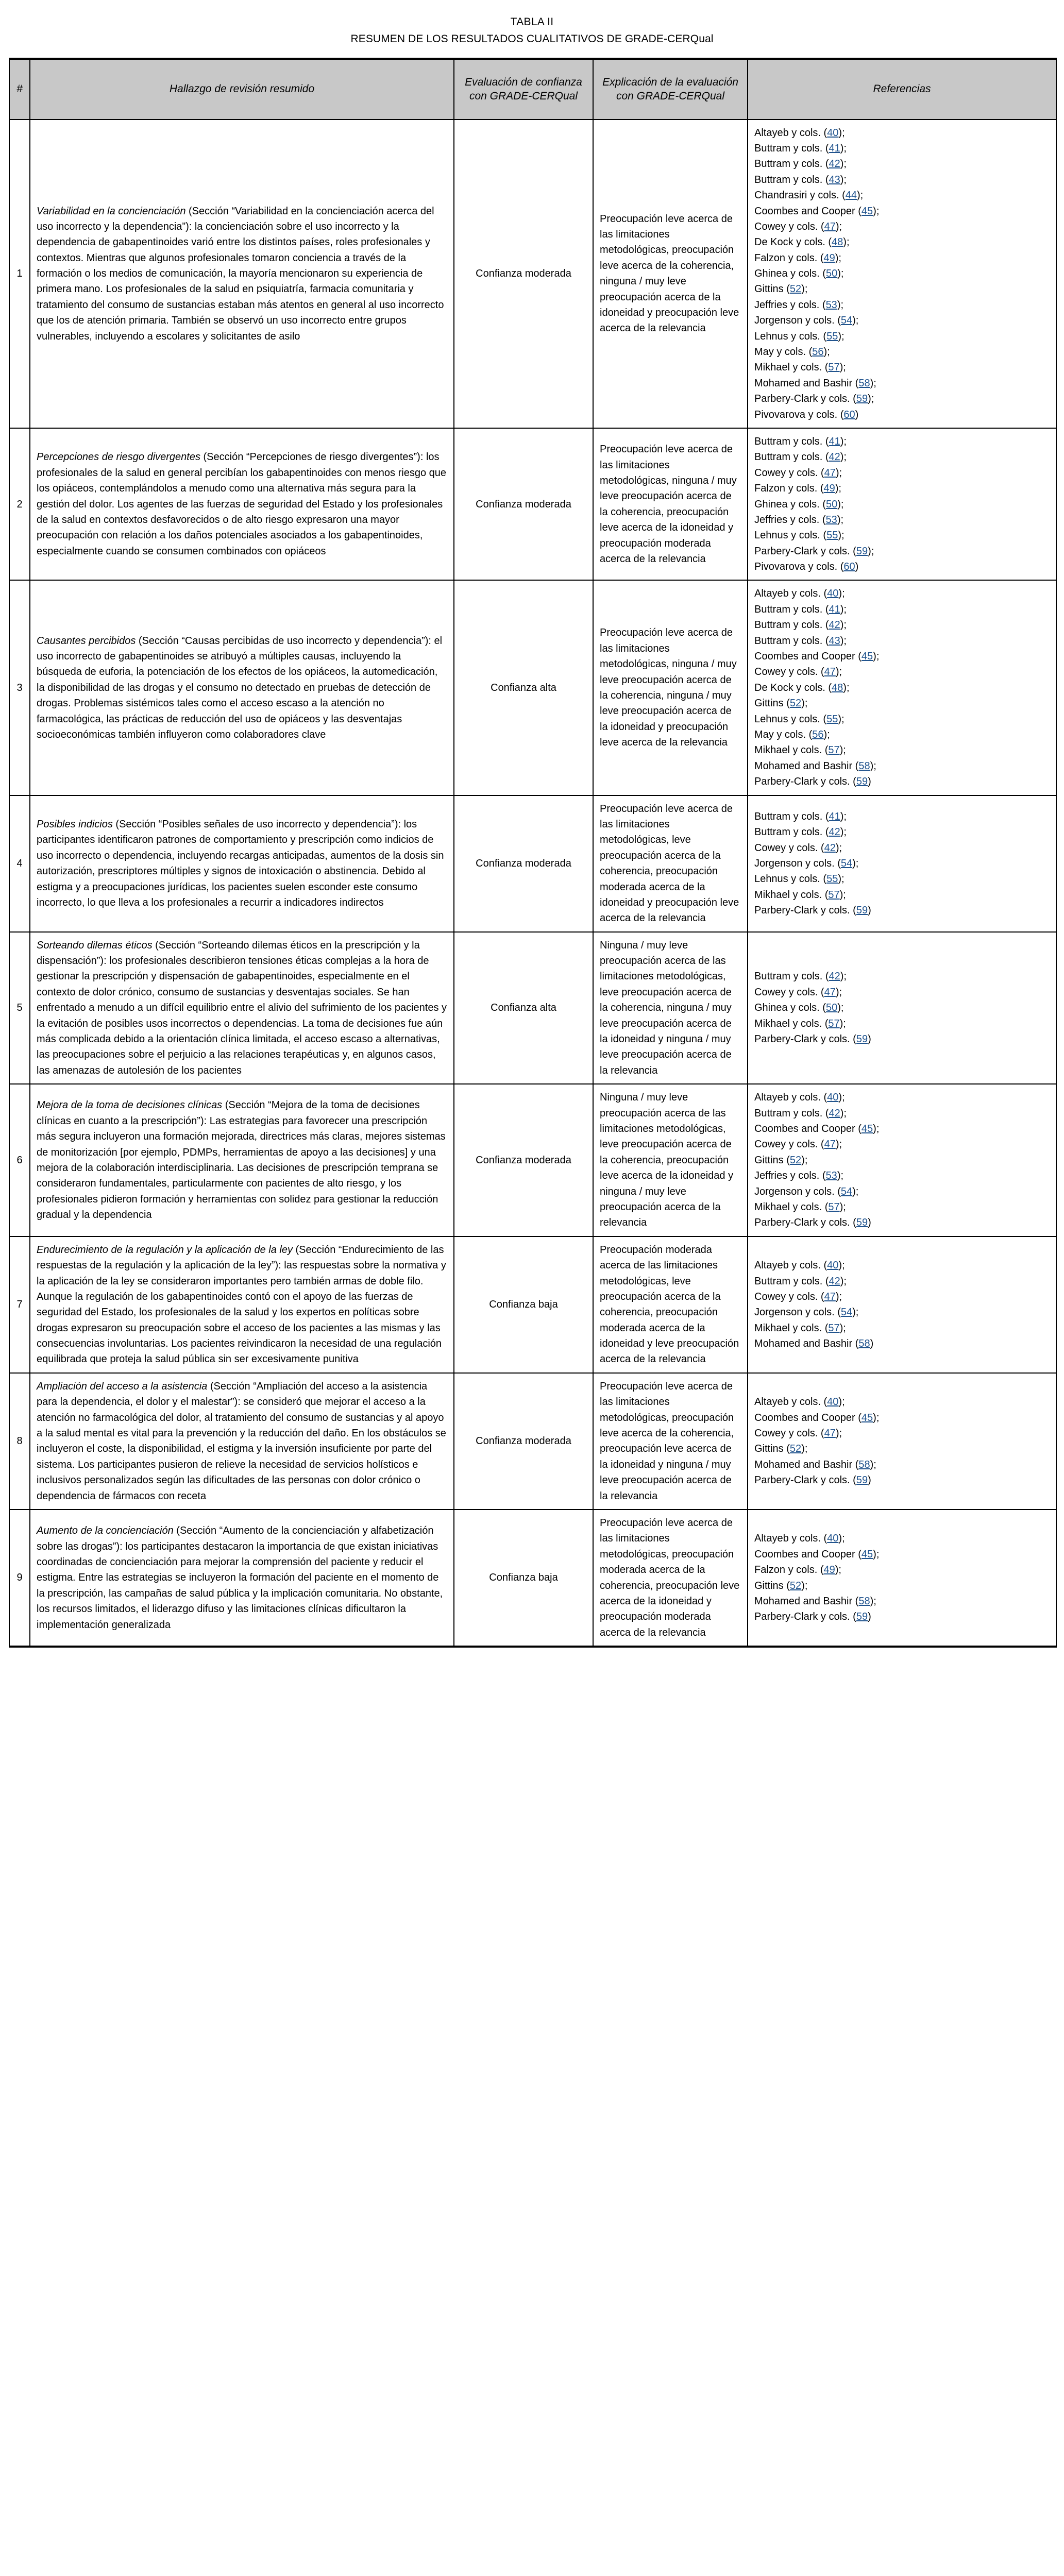 Image resolution: width=1064 pixels, height=2576 pixels. What do you see at coordinates (799, 520) in the screenshot?
I see `reference-entry: Jeffries y cols. (53);` at bounding box center [799, 520].